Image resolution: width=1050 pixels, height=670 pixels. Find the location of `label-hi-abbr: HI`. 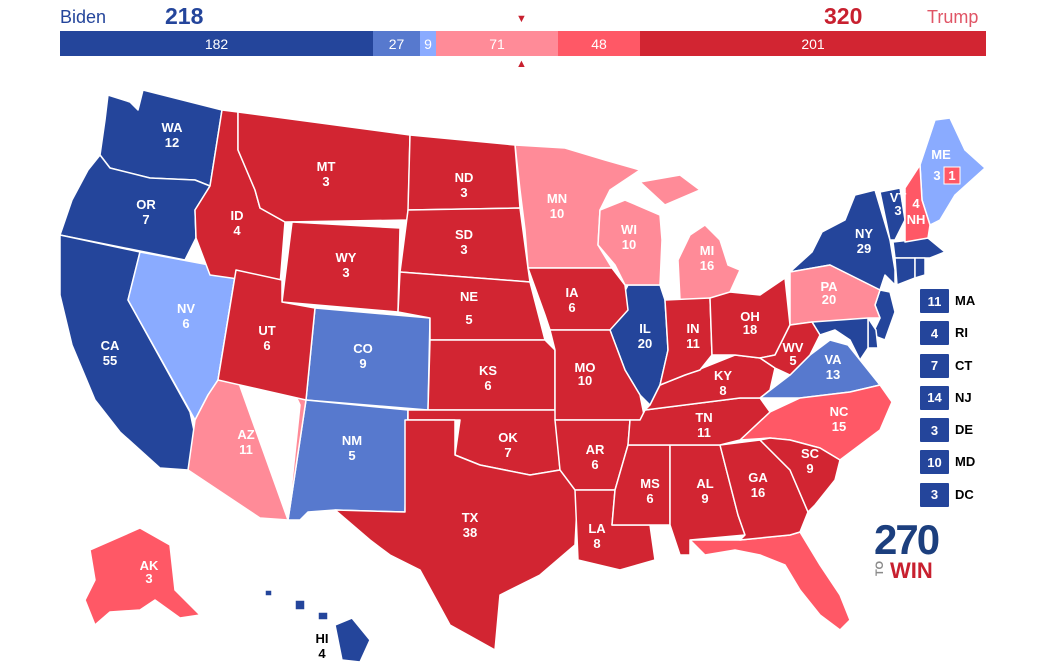

label-hi-abbr: HI is located at coordinates (322, 638).